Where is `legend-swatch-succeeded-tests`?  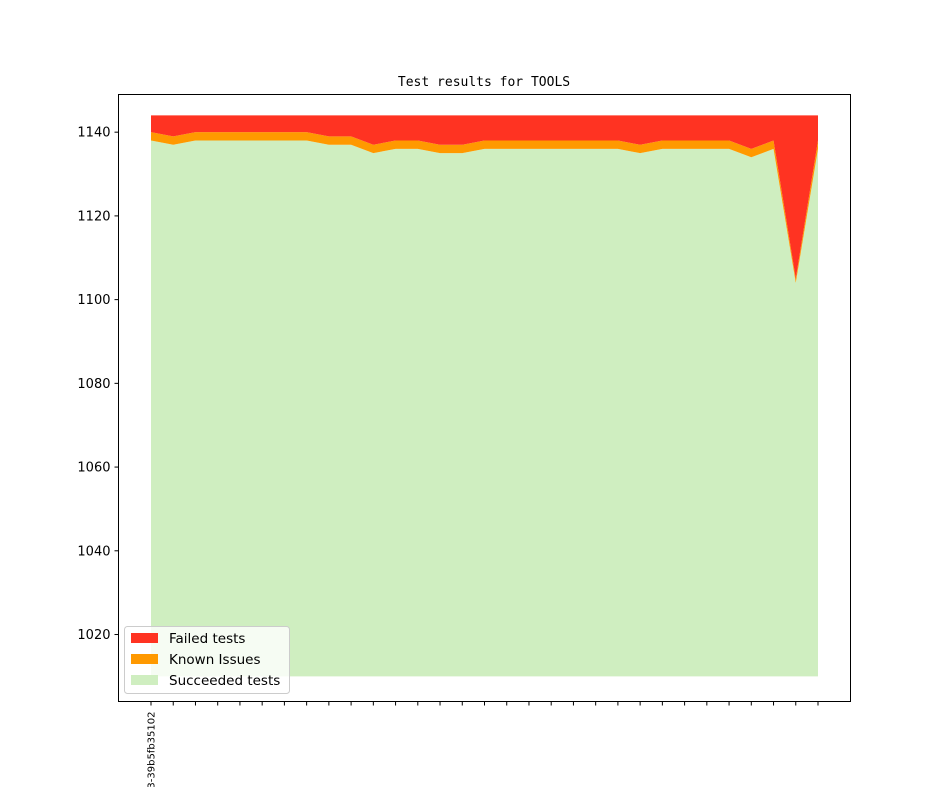 legend-swatch-succeeded-tests is located at coordinates (144, 680).